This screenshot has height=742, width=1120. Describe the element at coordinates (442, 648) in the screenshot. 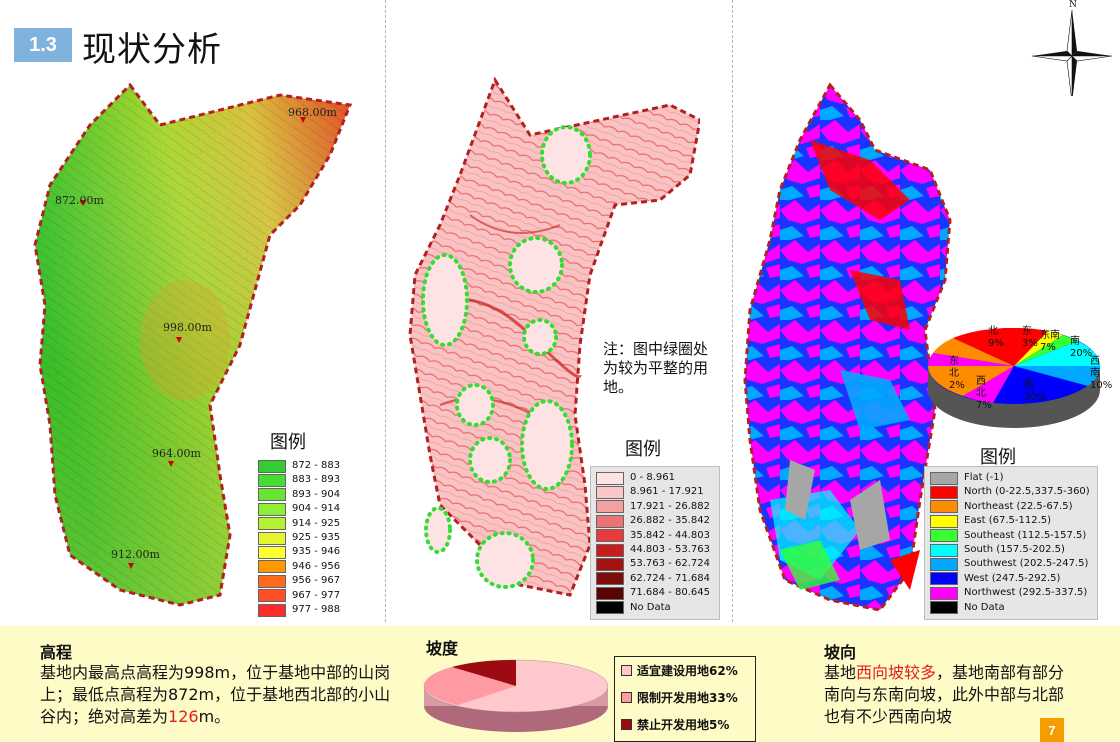

I see `slope-summary-title: 坡度` at that location.